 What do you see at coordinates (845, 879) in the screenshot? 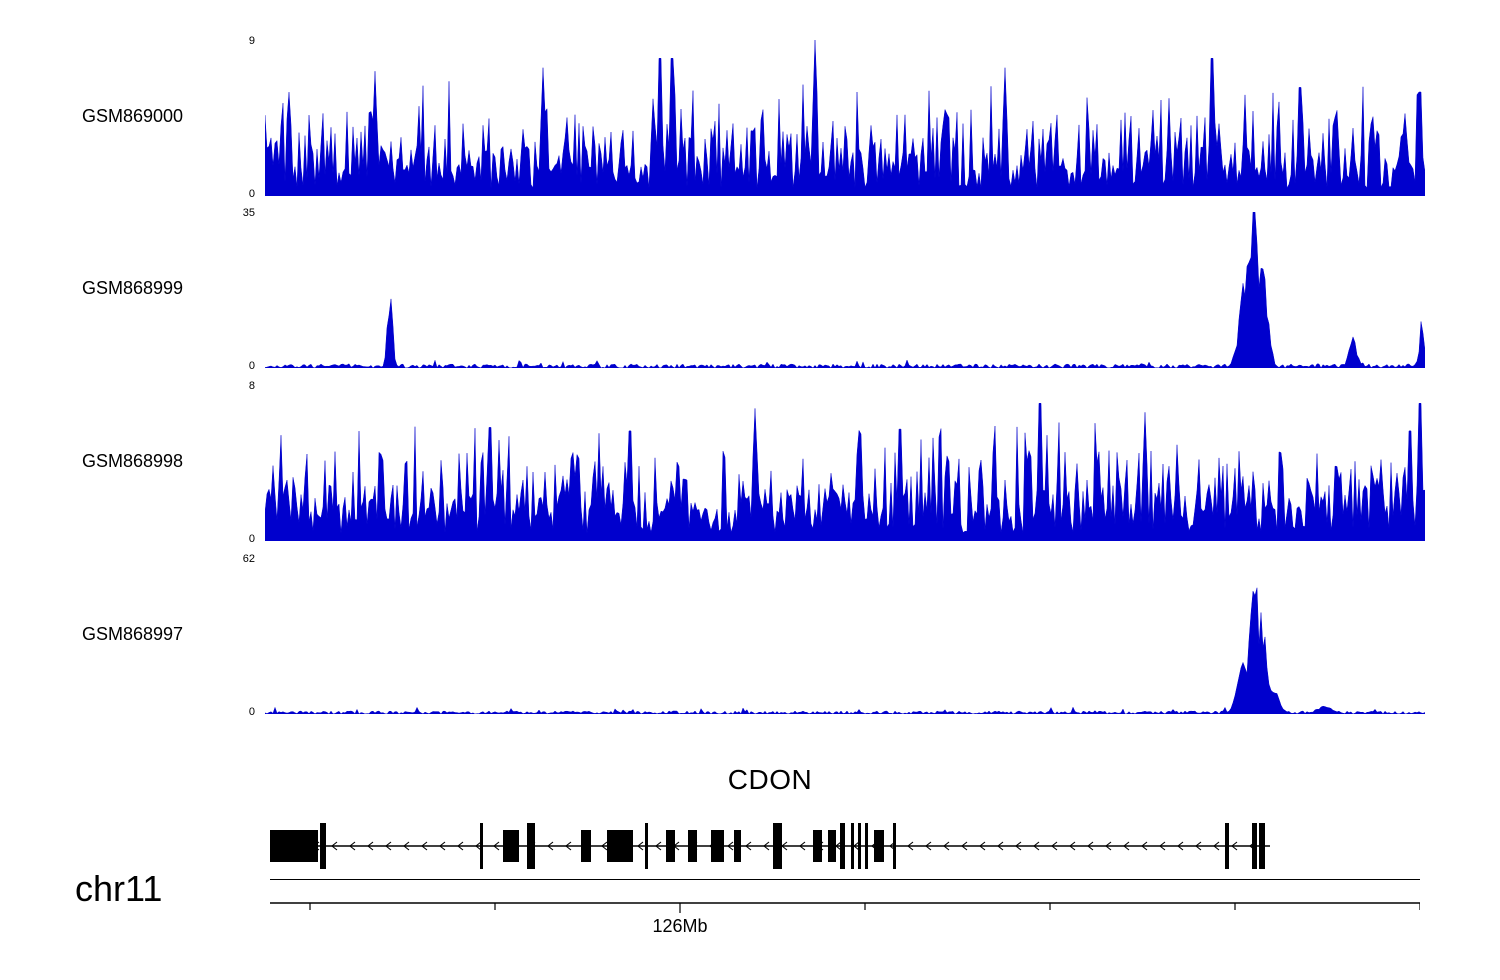
I see `separator-line` at bounding box center [845, 879].